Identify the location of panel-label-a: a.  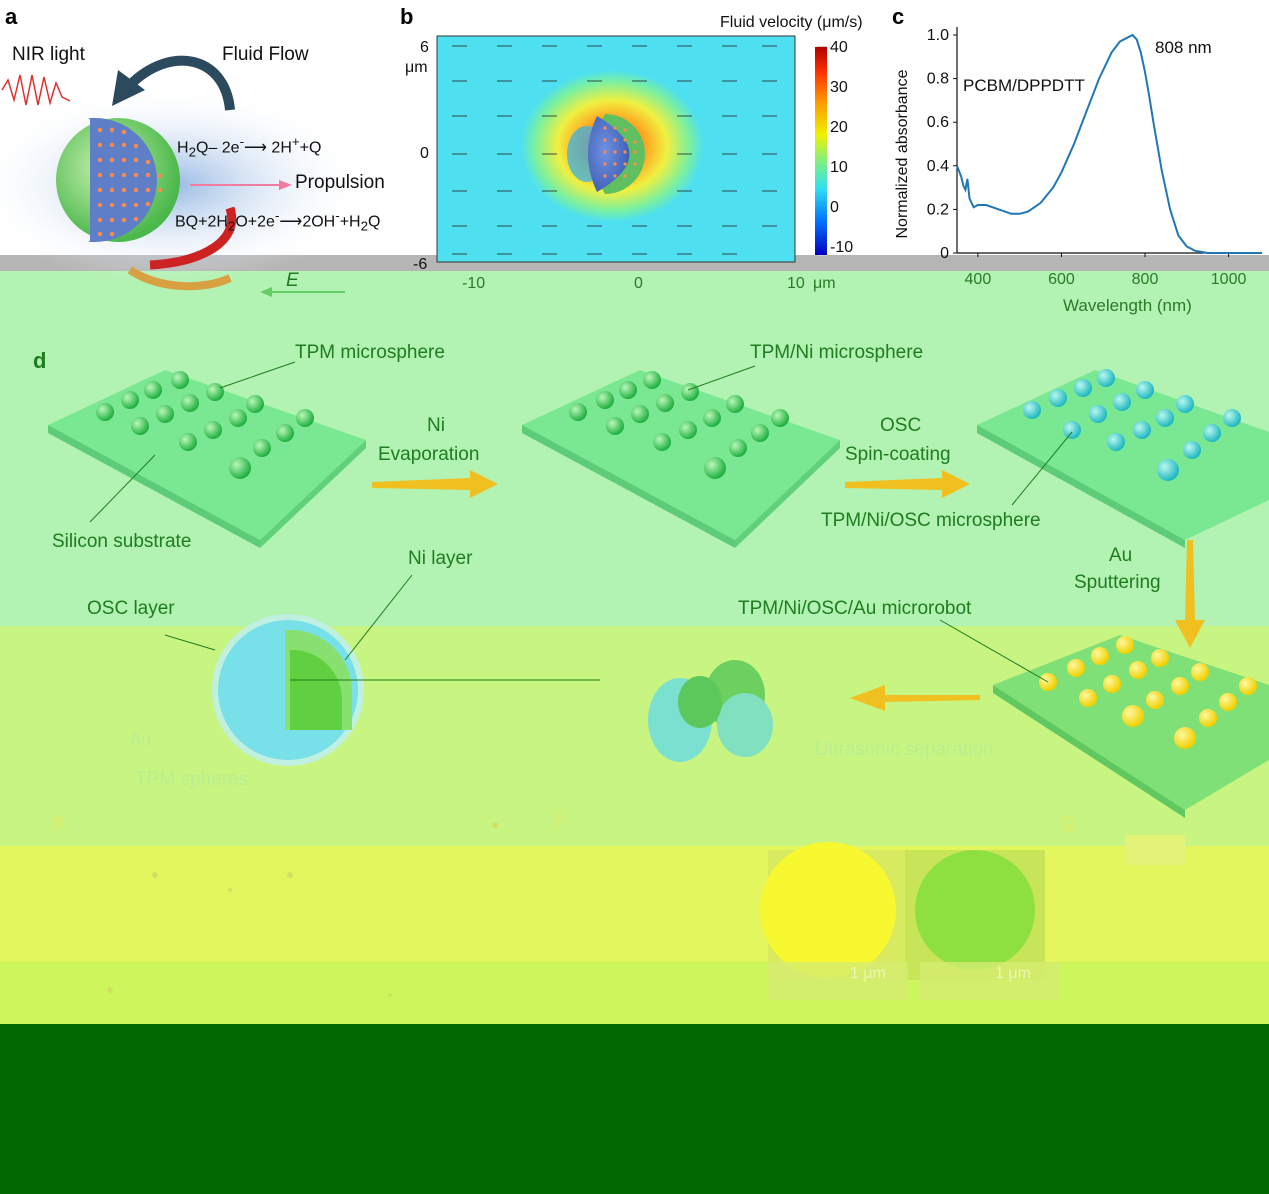
(11, 16).